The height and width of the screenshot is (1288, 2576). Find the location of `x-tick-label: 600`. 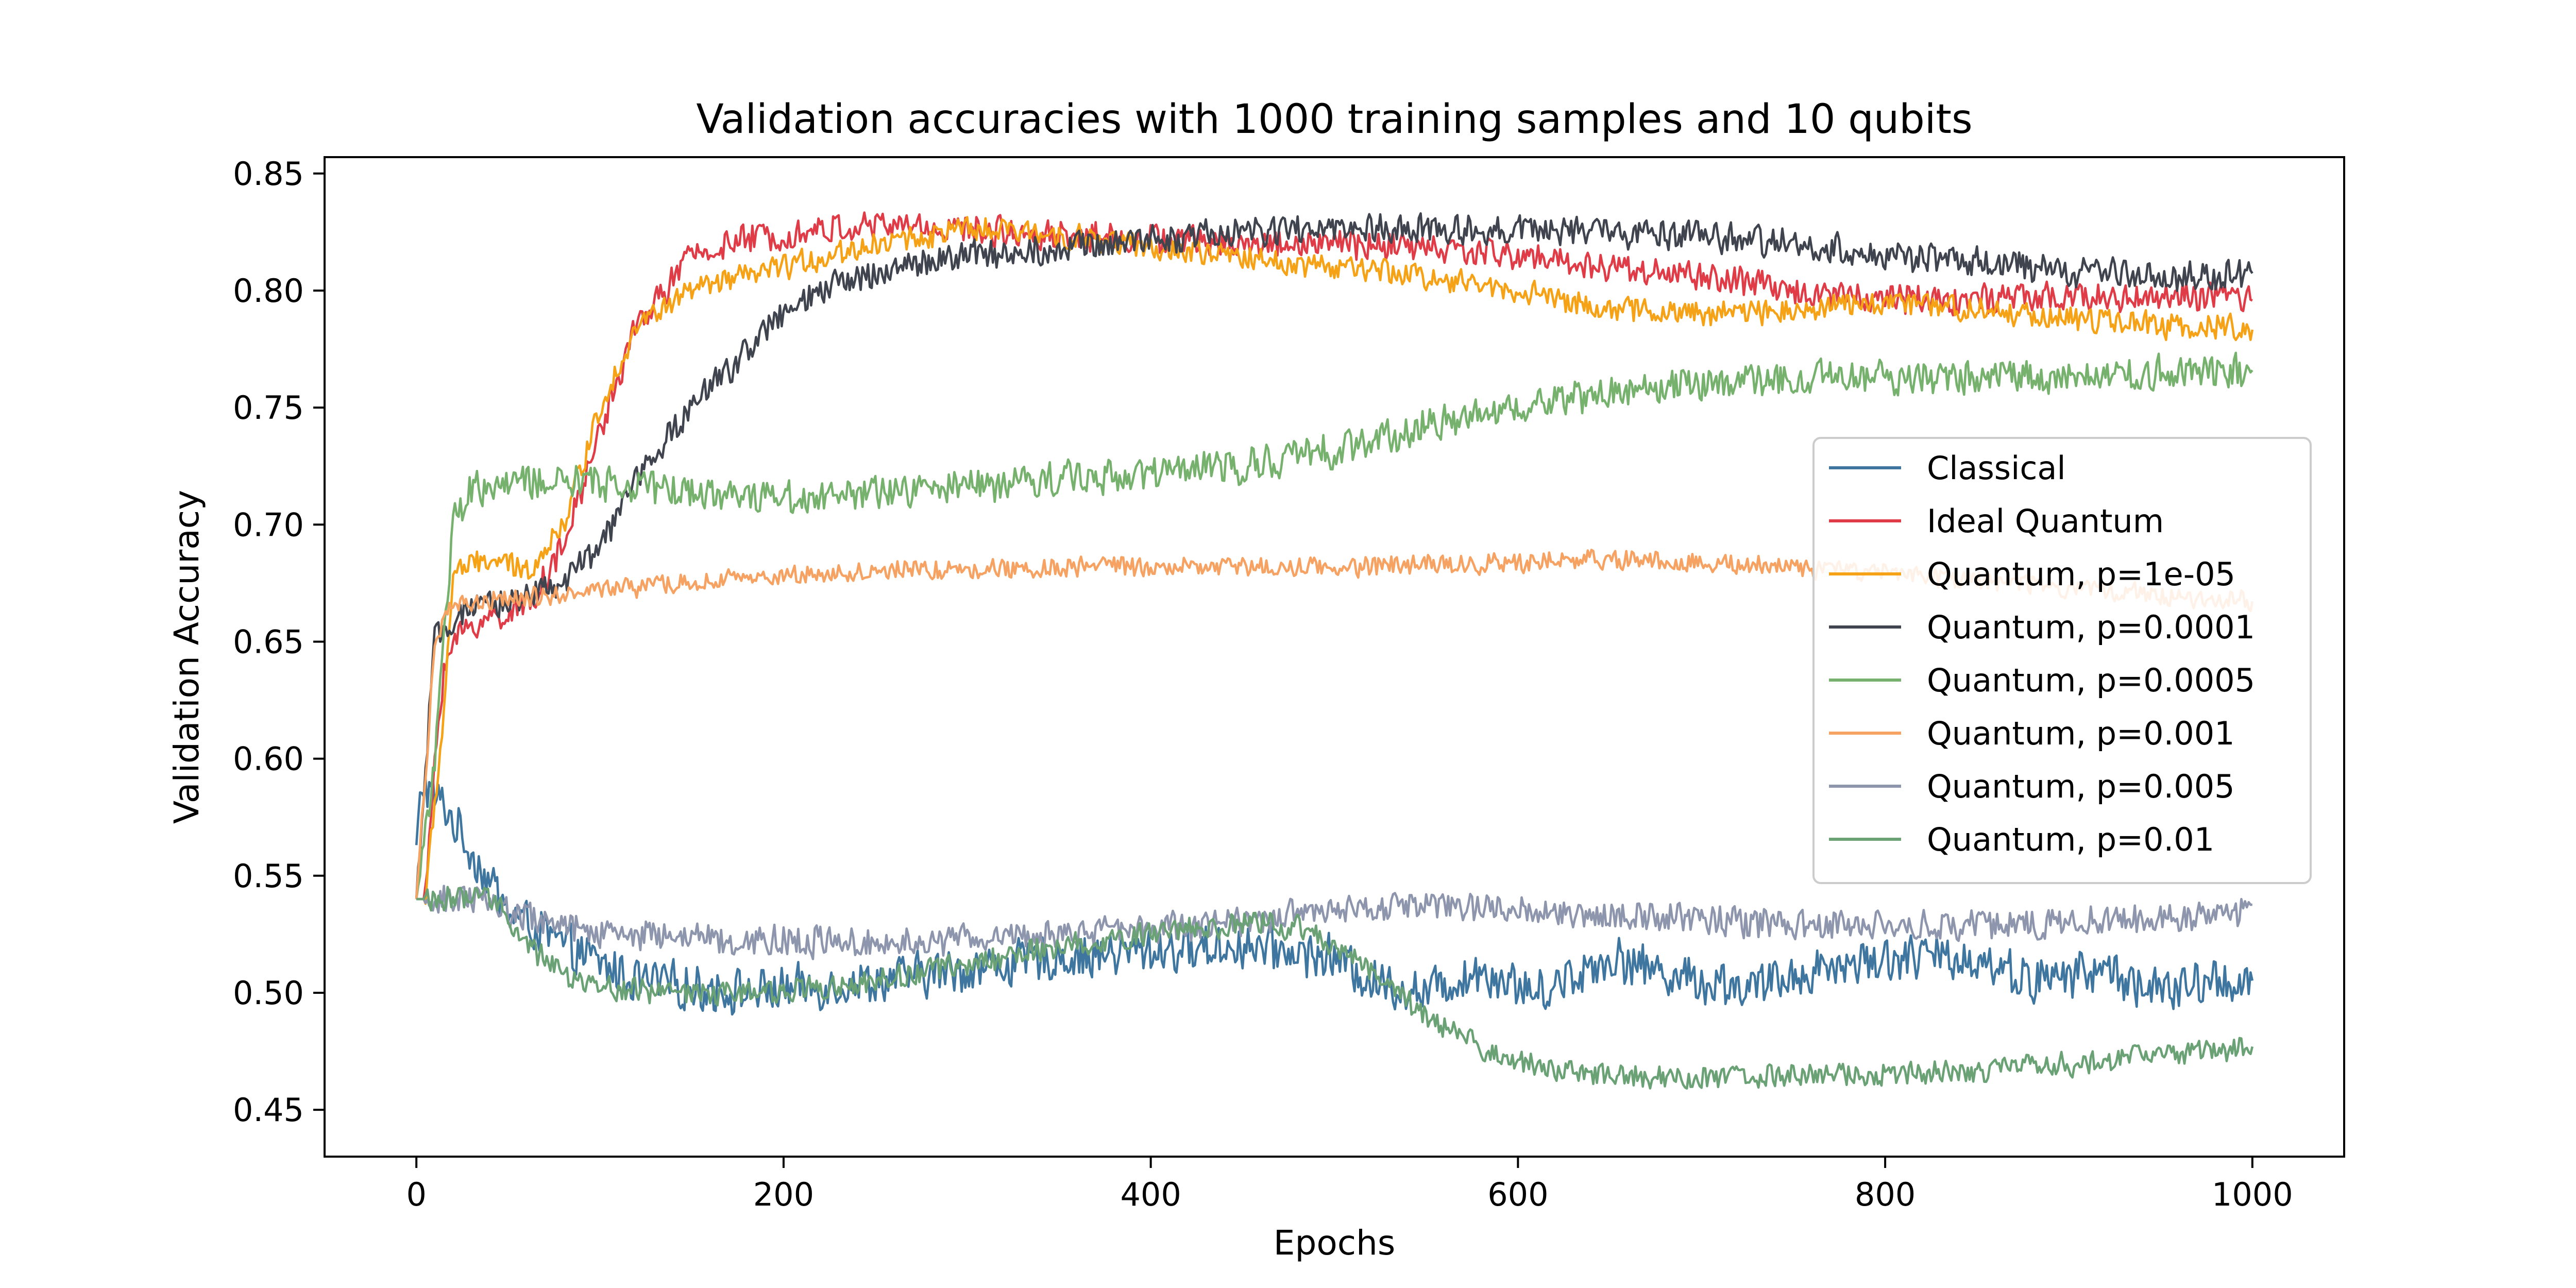

x-tick-label: 600 is located at coordinates (1517, 1195).